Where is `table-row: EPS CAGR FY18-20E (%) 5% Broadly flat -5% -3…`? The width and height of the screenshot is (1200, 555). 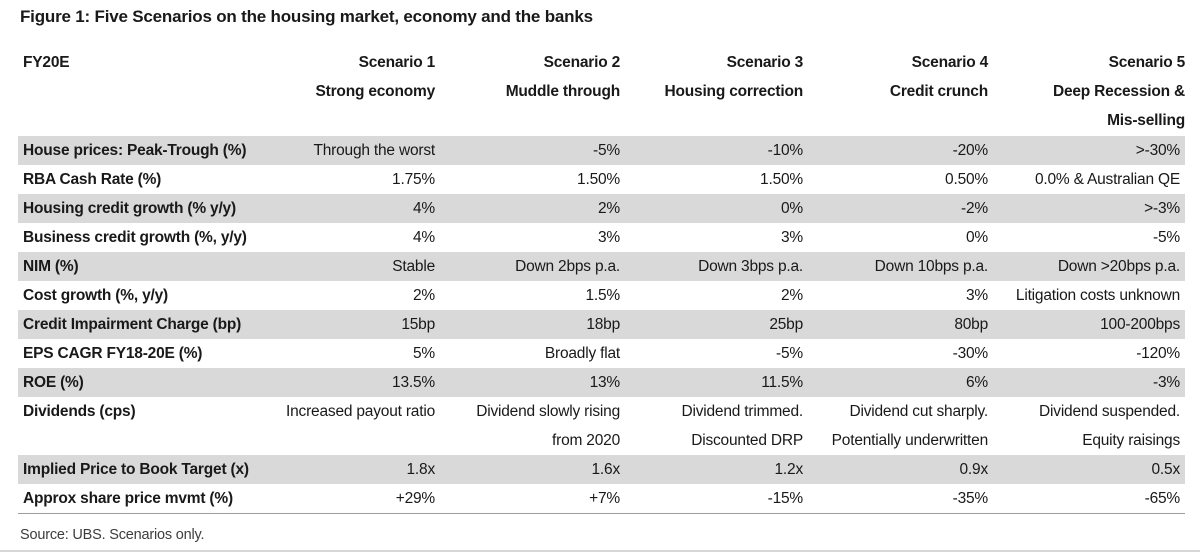 table-row: EPS CAGR FY18-20E (%) 5% Broadly flat -5% -3… is located at coordinates (601, 353).